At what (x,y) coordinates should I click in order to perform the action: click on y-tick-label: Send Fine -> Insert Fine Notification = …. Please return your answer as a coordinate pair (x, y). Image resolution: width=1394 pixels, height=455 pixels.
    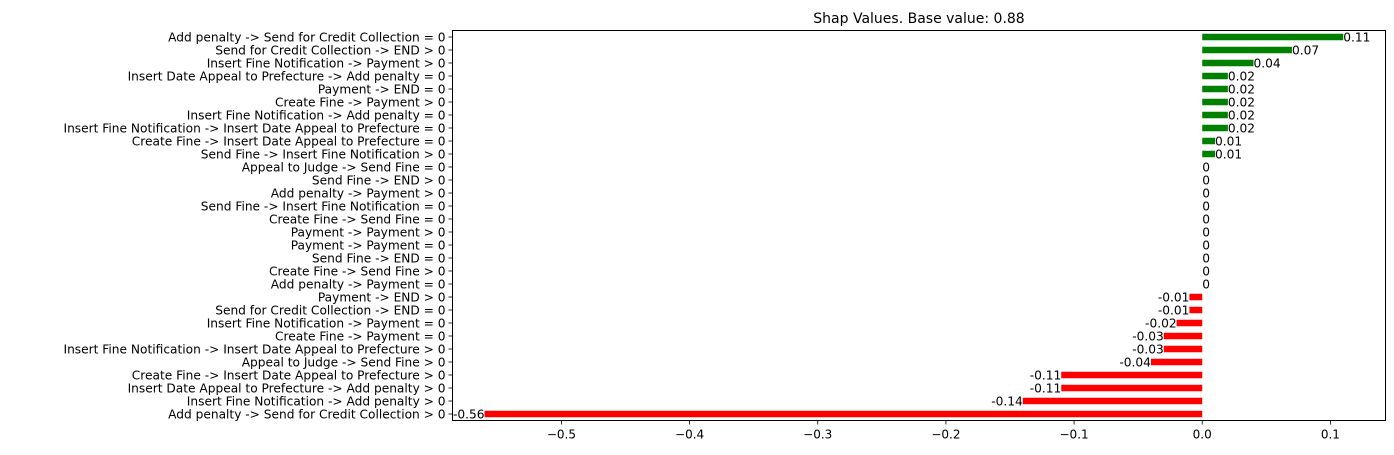
    Looking at the image, I should click on (323, 206).